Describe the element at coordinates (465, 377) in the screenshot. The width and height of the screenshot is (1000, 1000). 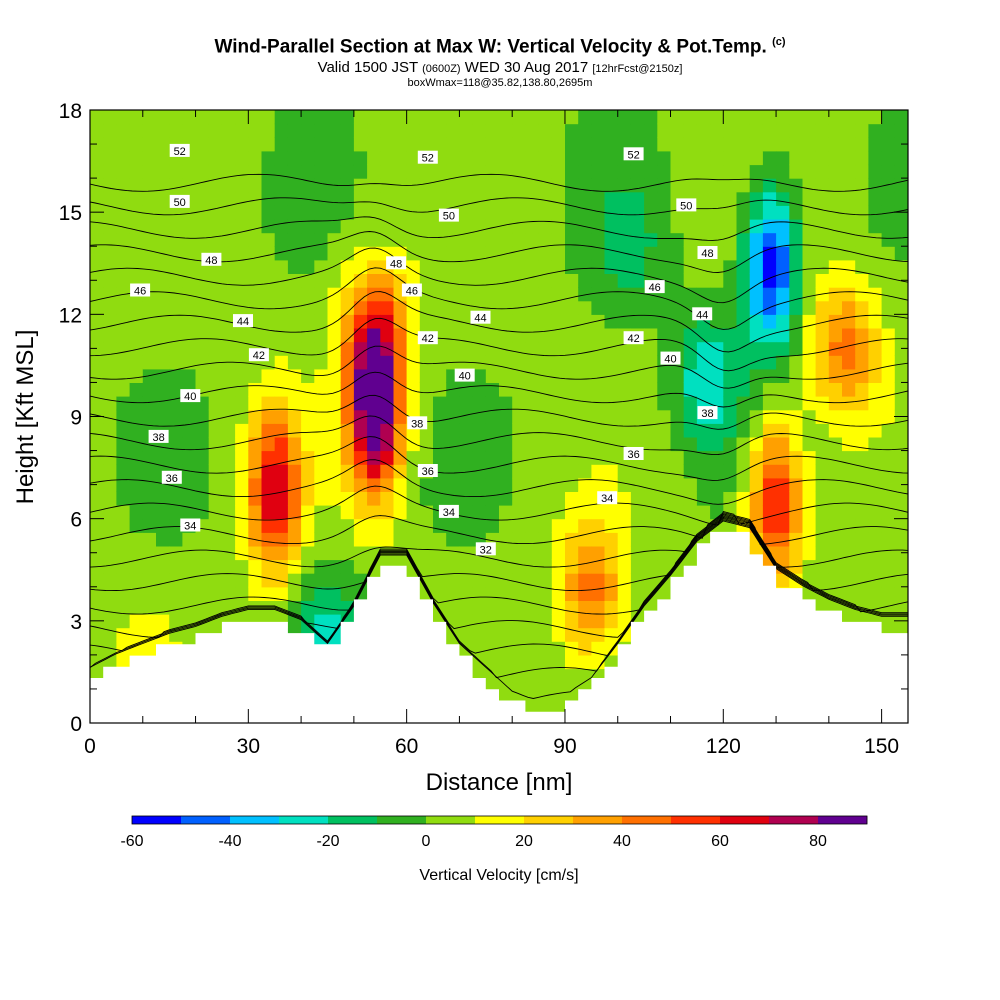
I see `theta-label: 40` at that location.